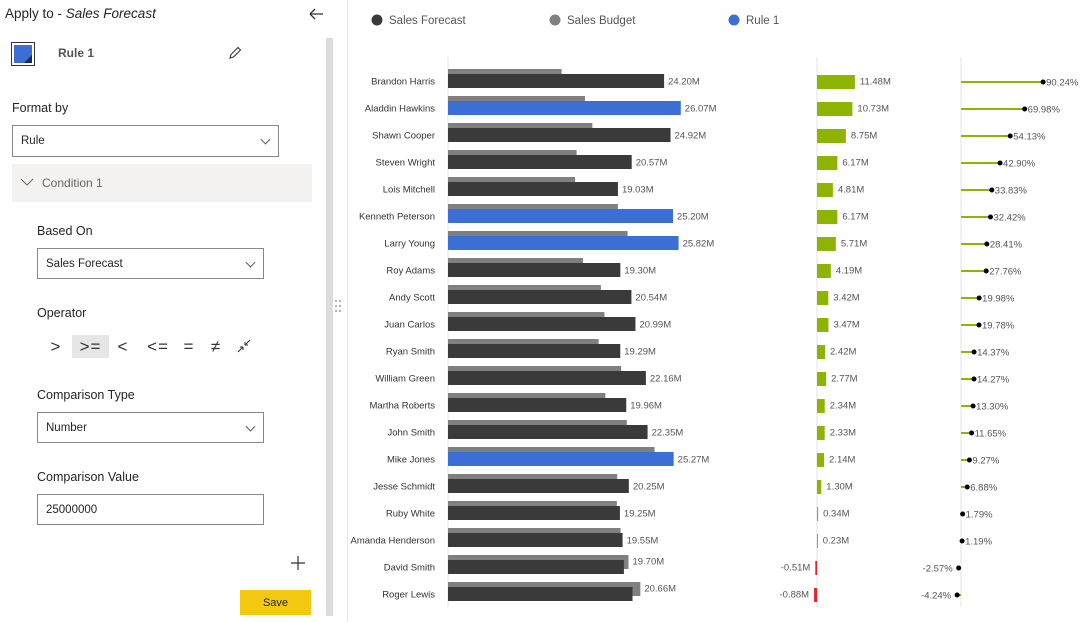 The width and height of the screenshot is (1080, 622). Describe the element at coordinates (646, 406) in the screenshot. I see `value-label: 19.96M` at that location.